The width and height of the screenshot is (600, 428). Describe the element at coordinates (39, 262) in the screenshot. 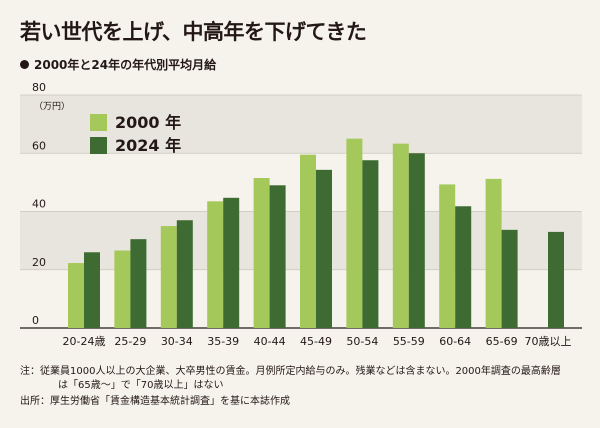

I see `y-tick-label: 20` at that location.